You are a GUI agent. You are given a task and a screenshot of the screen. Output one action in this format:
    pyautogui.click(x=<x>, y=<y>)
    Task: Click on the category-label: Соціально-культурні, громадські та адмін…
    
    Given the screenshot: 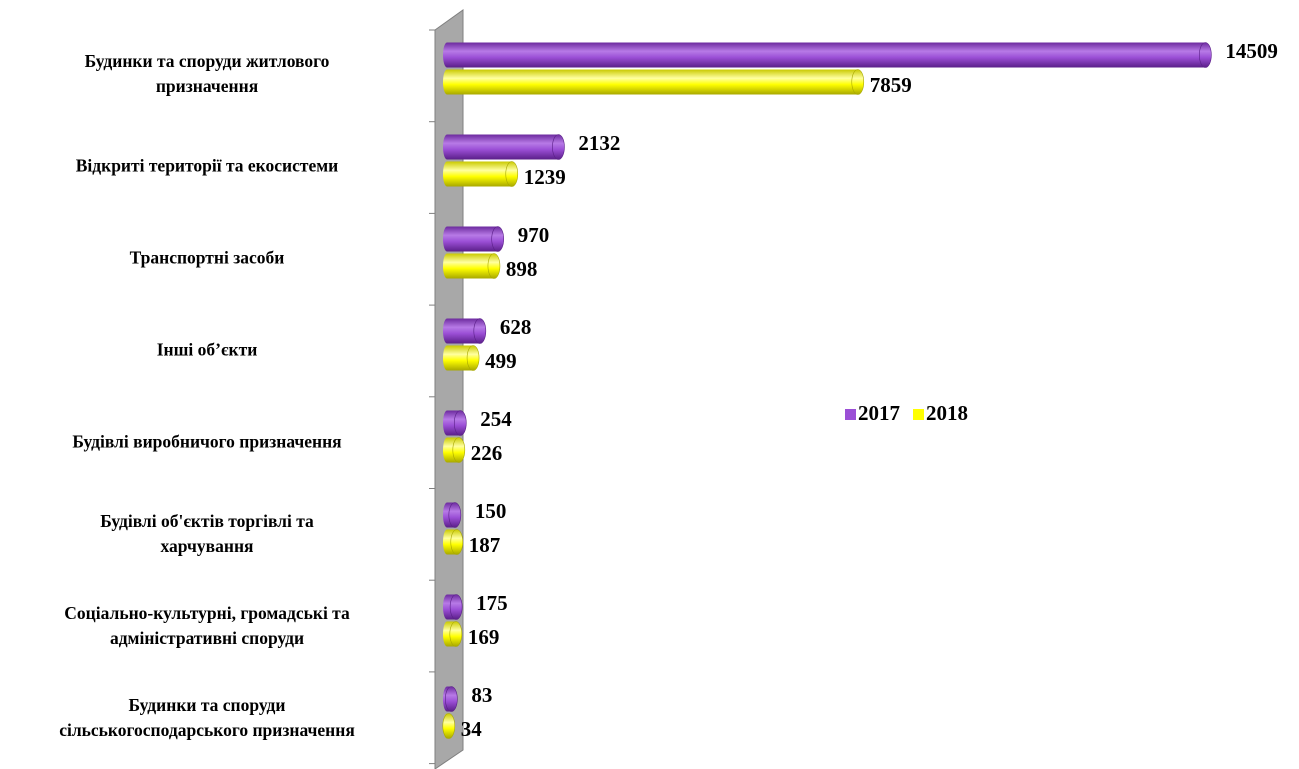 What is the action you would take?
    pyautogui.click(x=207, y=625)
    